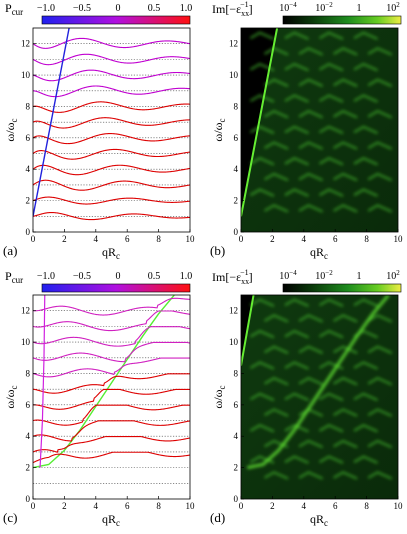 The width and height of the screenshot is (407, 534). Describe the element at coordinates (399, 239) in the screenshot. I see `x-tick-label: 10` at that location.